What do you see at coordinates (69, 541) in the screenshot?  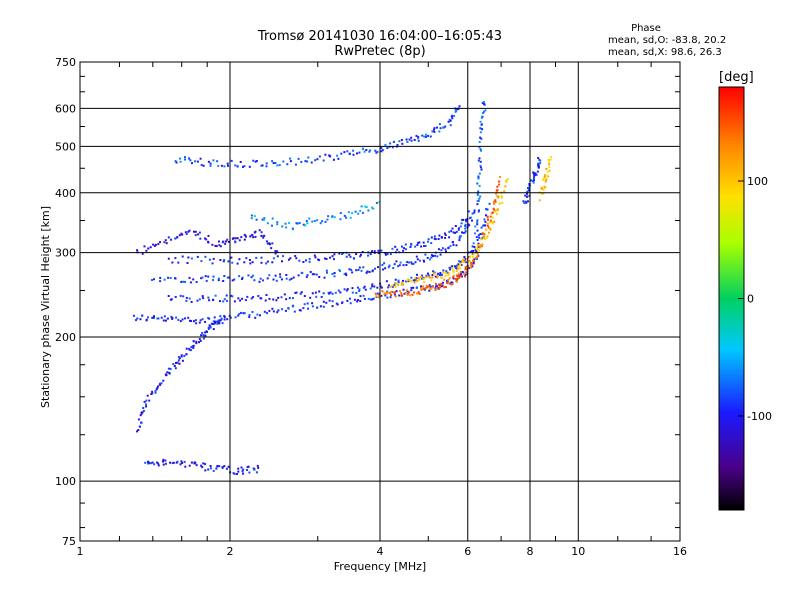 I see `y-tick-label: 75` at bounding box center [69, 541].